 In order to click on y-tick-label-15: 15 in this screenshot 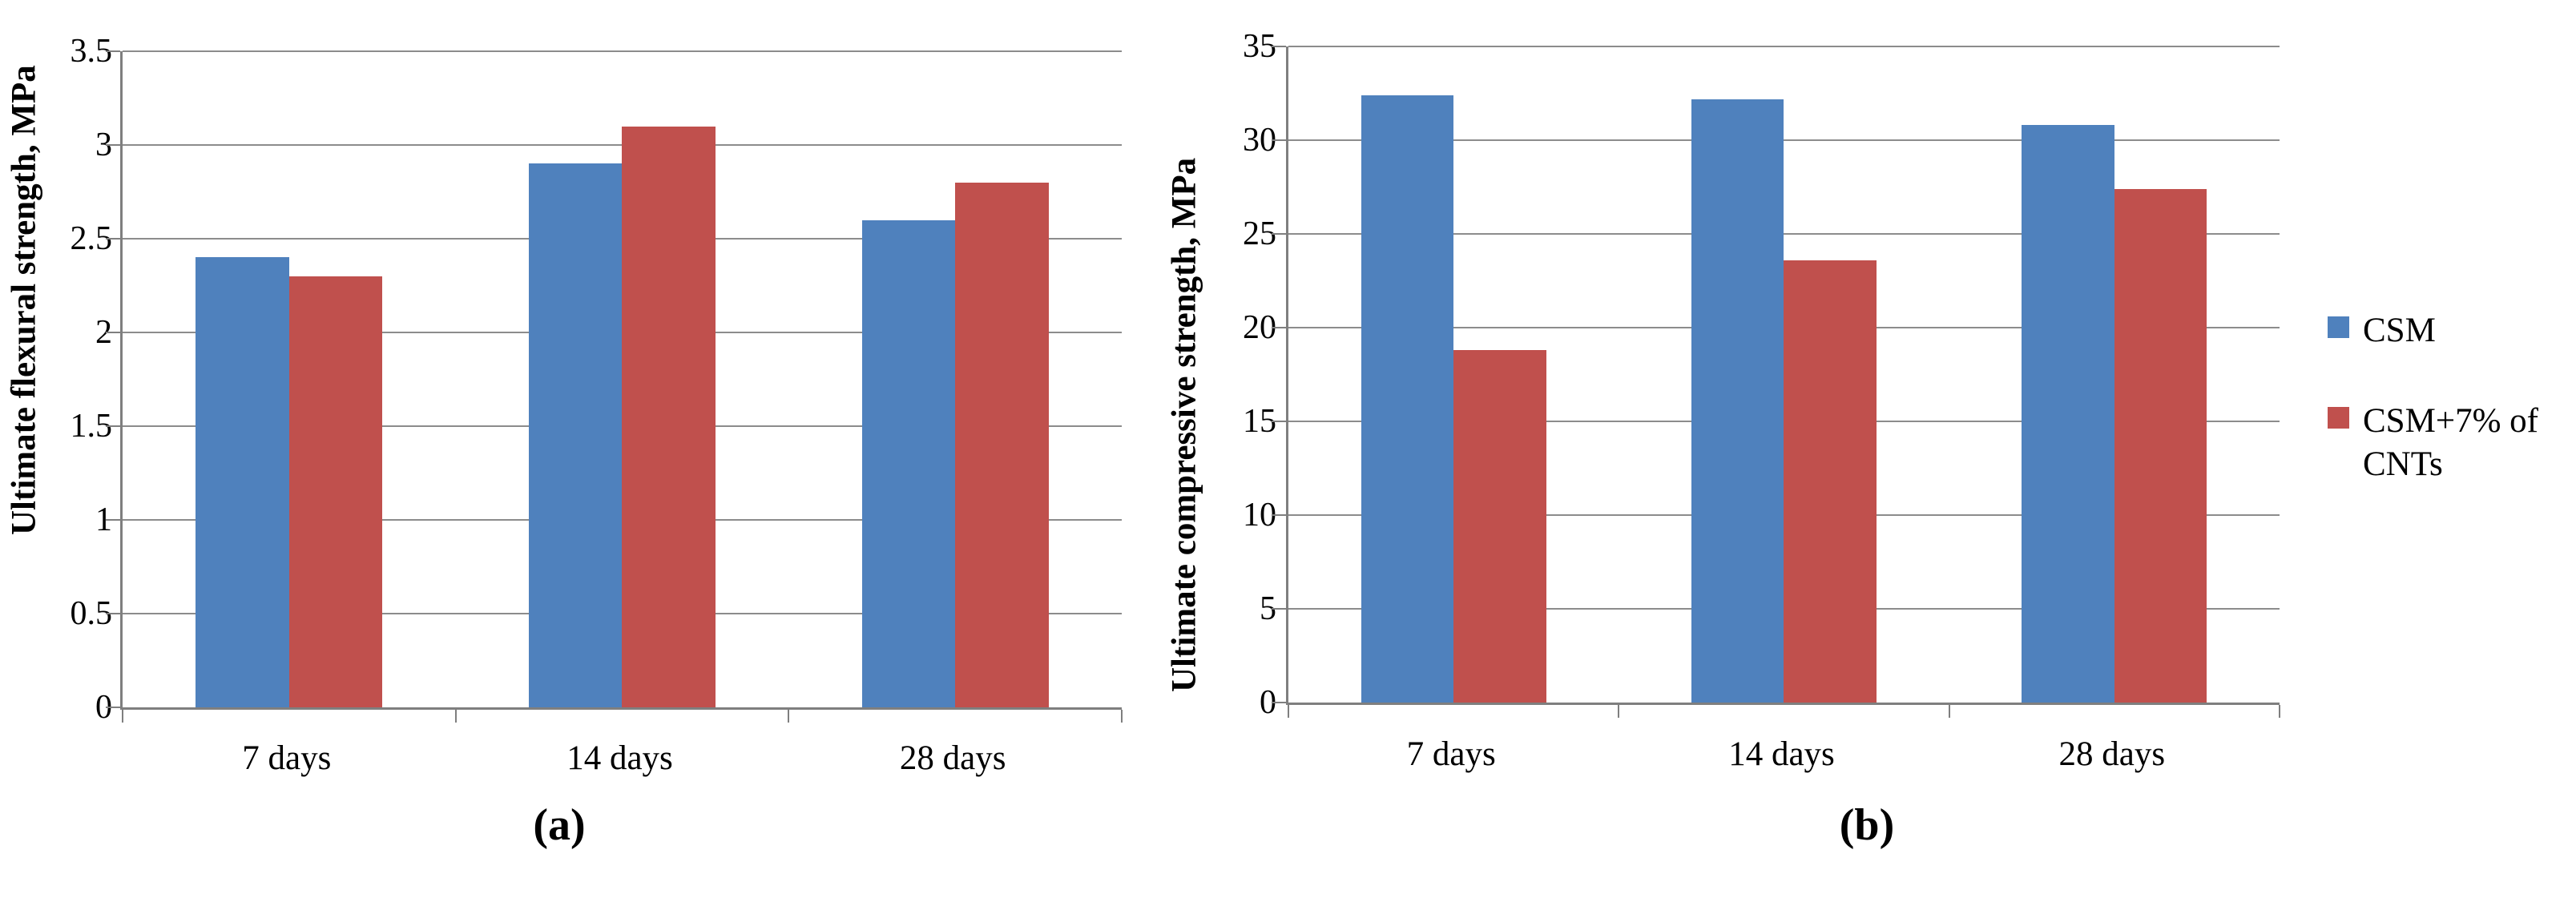, I will do `click(1259, 421)`.